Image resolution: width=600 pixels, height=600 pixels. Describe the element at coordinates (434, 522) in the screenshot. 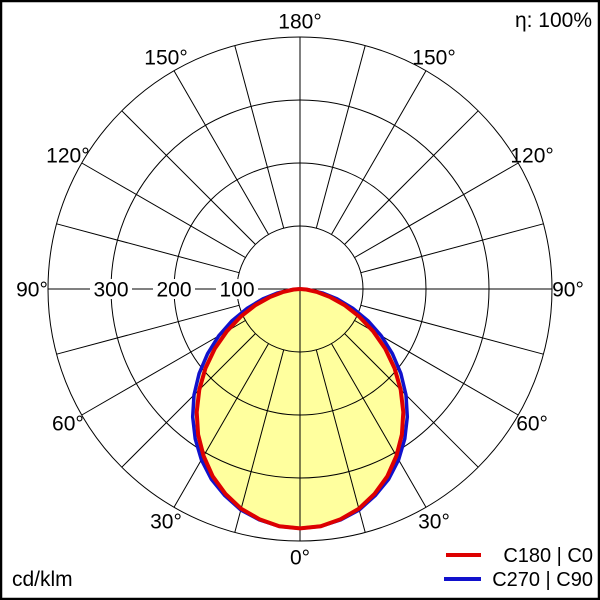

I see `angle-label-30-right: 30°` at that location.